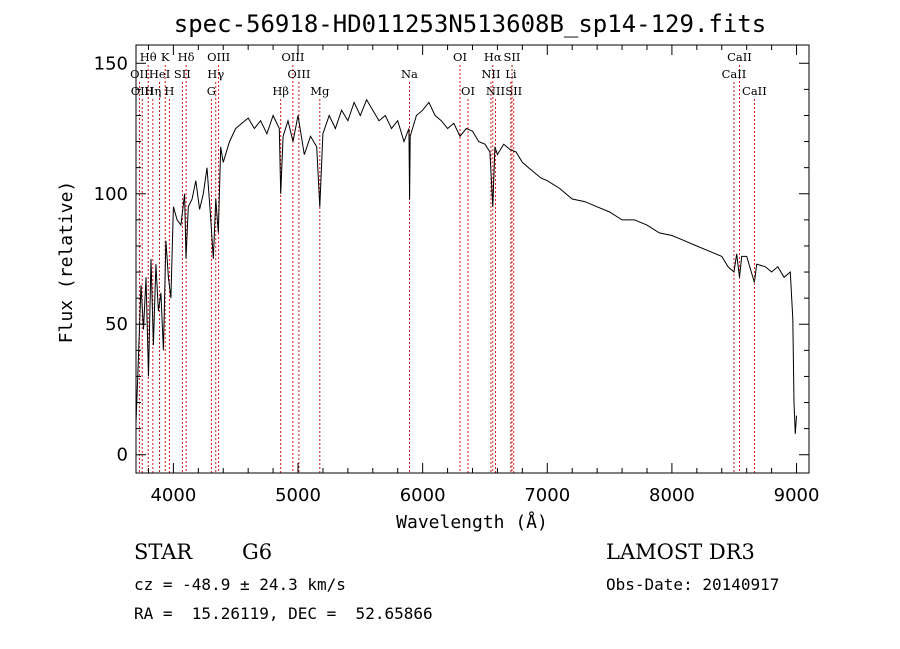  Describe the element at coordinates (472, 522) in the screenshot. I see `x-axis-label: Wavelength (Å)` at that location.